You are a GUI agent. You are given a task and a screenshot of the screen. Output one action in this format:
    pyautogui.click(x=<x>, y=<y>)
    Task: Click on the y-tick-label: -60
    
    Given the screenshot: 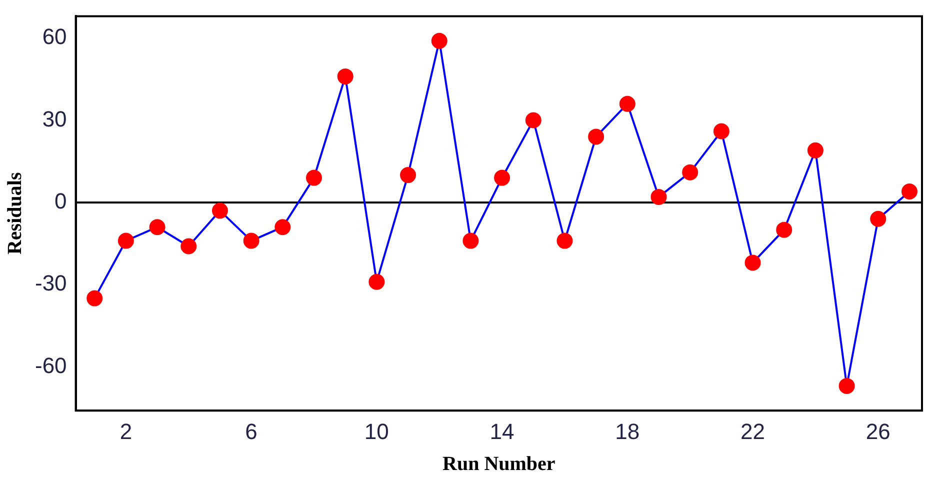 What is the action you would take?
    pyautogui.click(x=51, y=365)
    